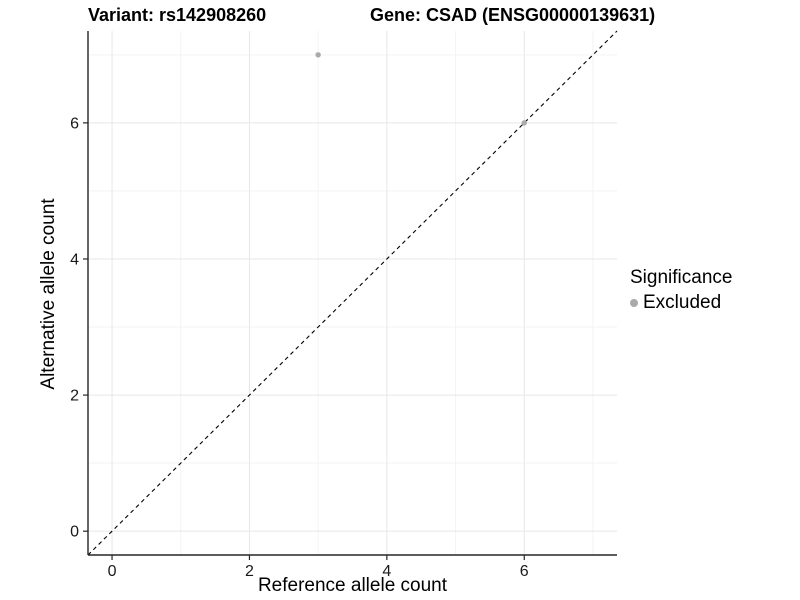 The width and height of the screenshot is (800, 600). Describe the element at coordinates (513, 15) in the screenshot. I see `plot-title-gene: Gene: CSAD (ENSG00000139631)` at that location.